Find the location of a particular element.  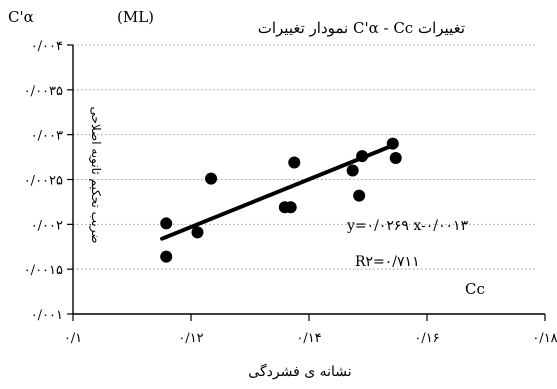

y-tick-label: ۰/۰۰۳ is located at coordinates (47, 136).